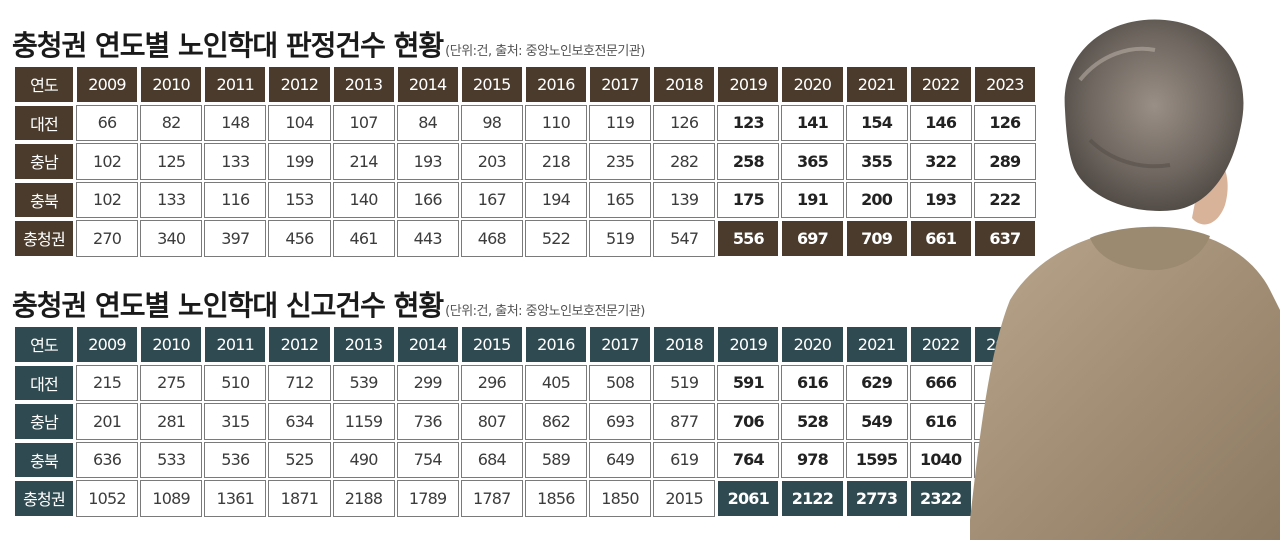  Describe the element at coordinates (620, 199) in the screenshot. I see `cell-2017: 165` at that location.